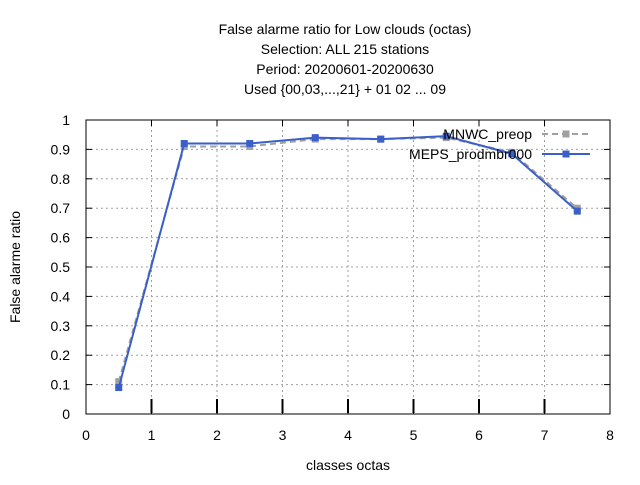 The image size is (640, 485). What do you see at coordinates (61, 296) in the screenshot?
I see `y-tick-label: 0.4` at bounding box center [61, 296].